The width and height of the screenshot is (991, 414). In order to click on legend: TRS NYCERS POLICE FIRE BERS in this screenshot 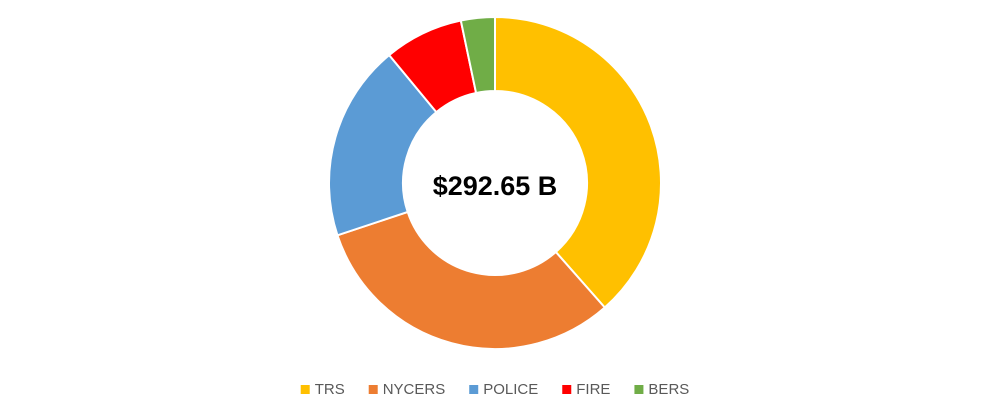, I will do `click(494, 389)`.